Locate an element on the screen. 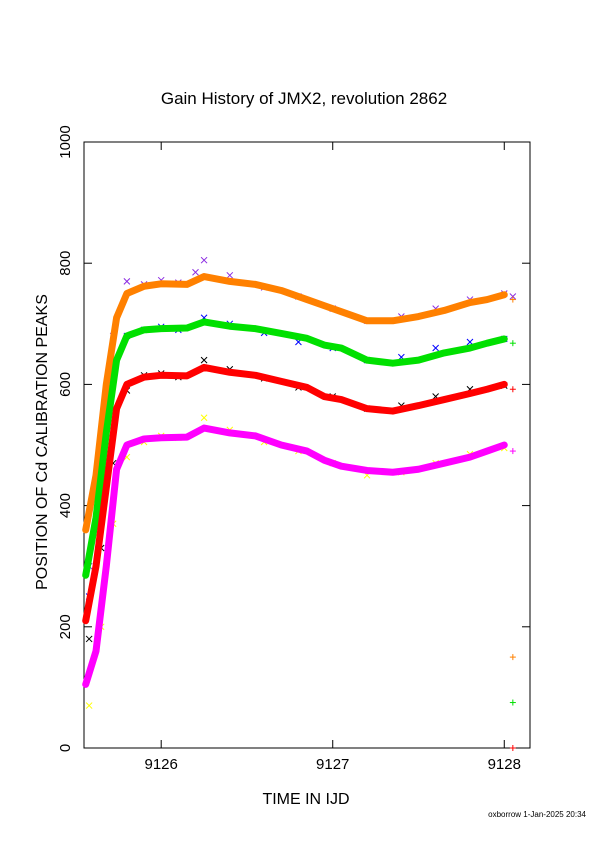 This screenshot has height=842, width=595. x-tick-label: 9128 is located at coordinates (504, 764).